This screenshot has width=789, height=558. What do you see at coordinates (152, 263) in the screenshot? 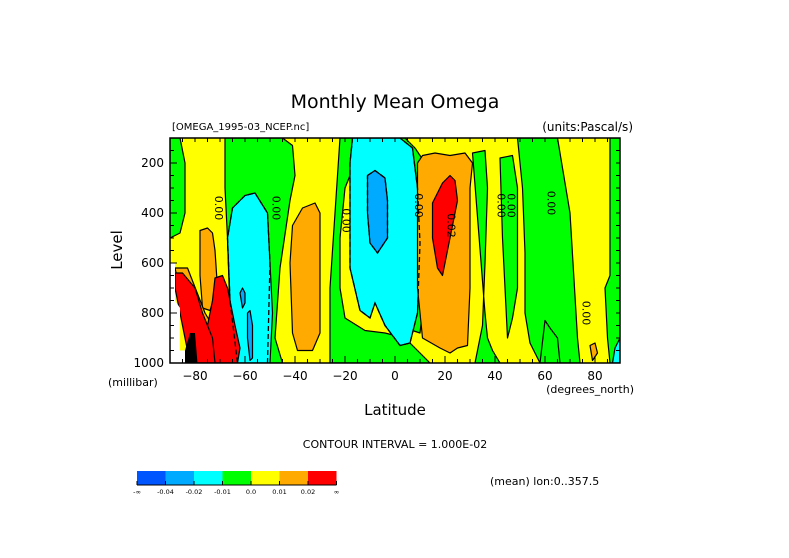
I see `y-tick-label: 600` at bounding box center [152, 263].